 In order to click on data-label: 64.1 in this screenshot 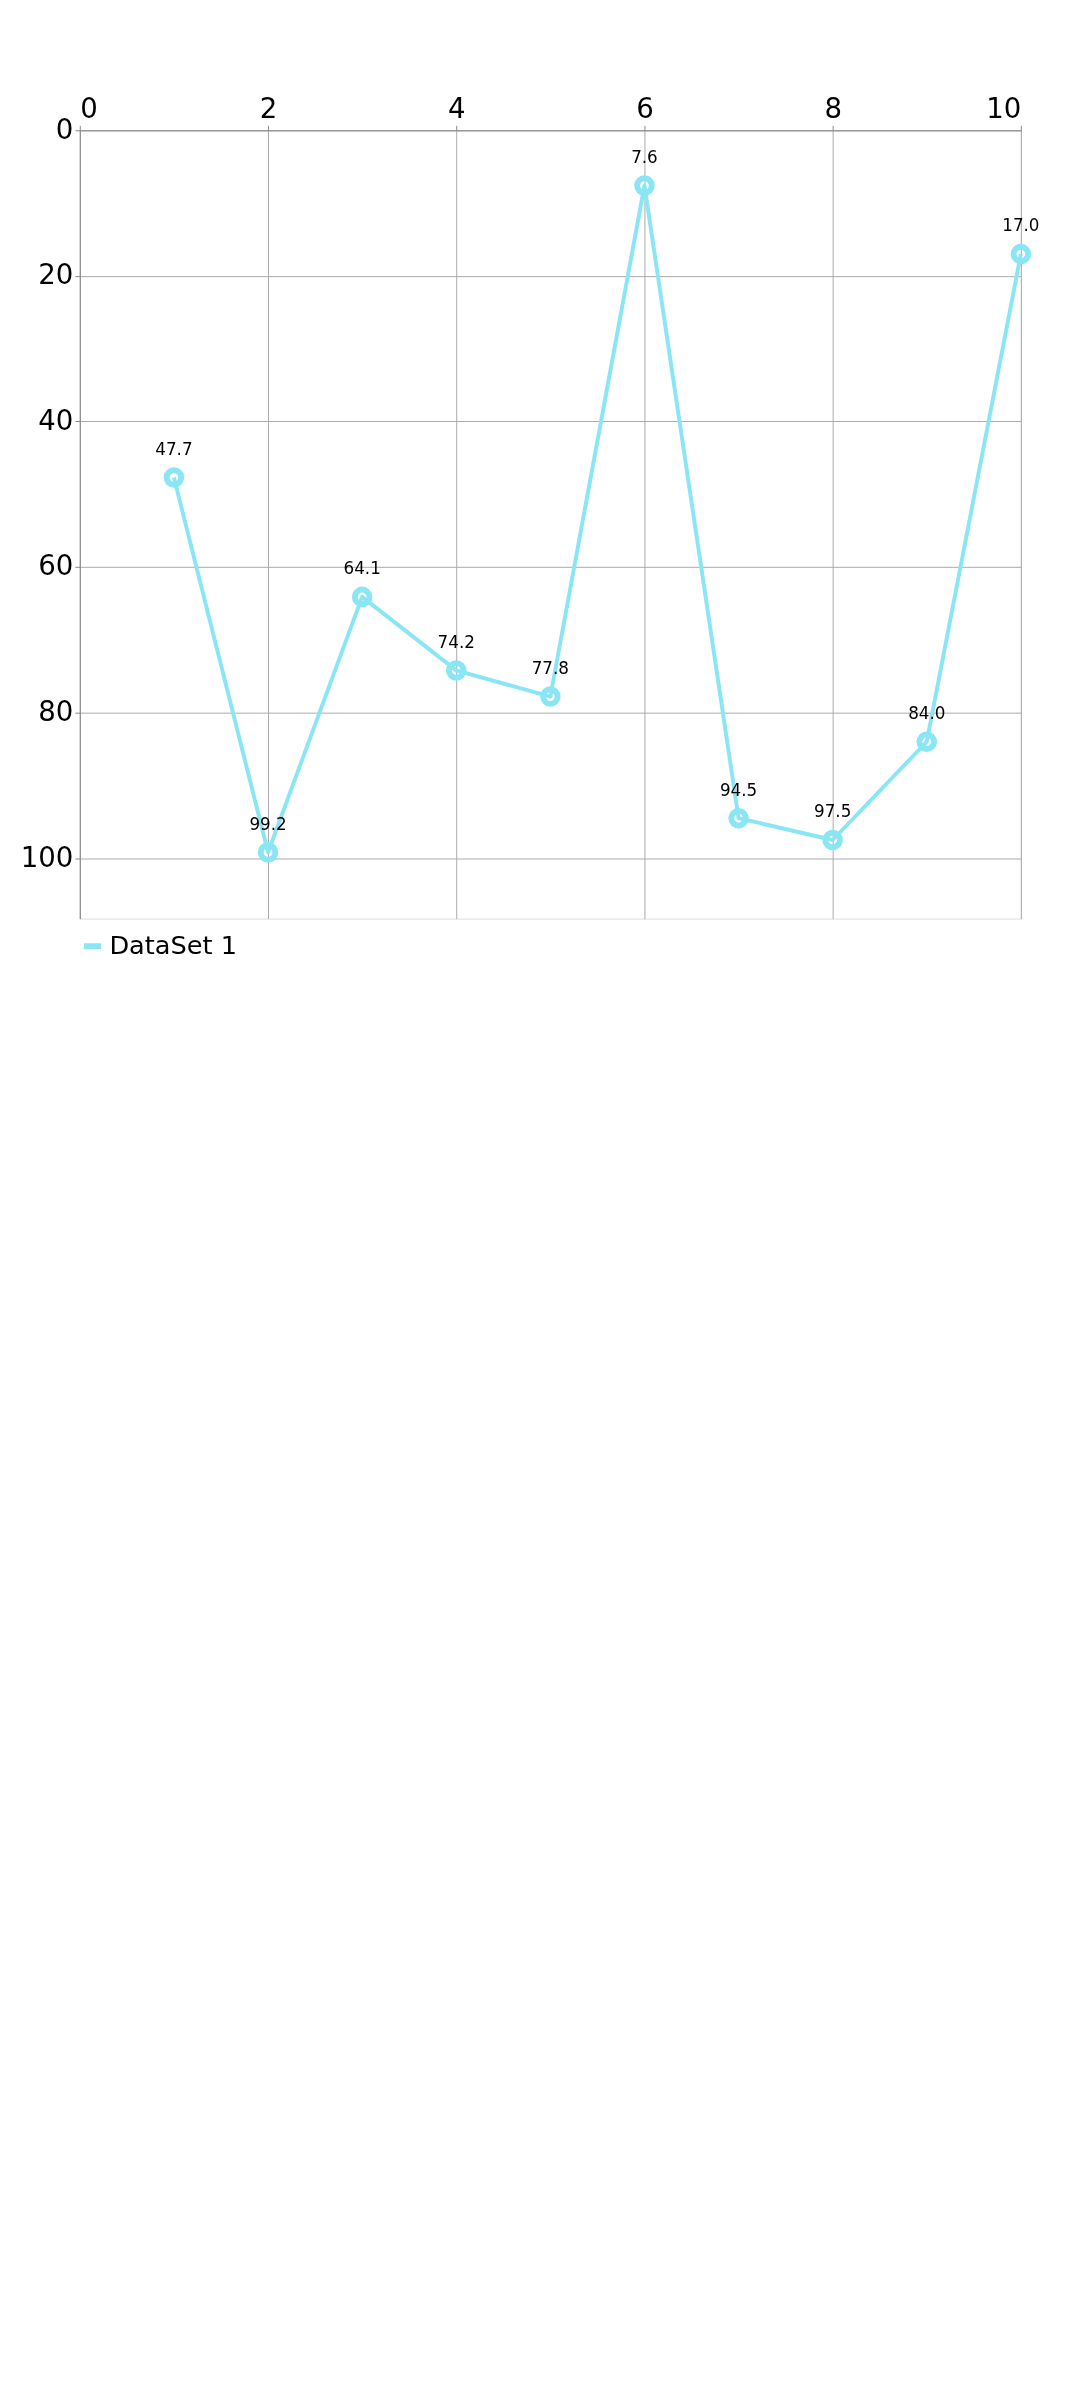, I will do `click(362, 568)`.